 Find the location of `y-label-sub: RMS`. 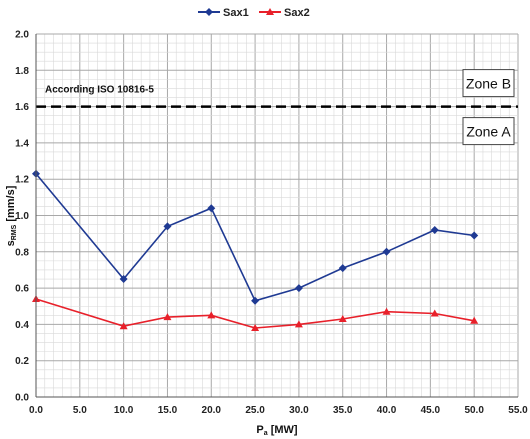

y-label-sub: RMS is located at coordinates (14, 232).